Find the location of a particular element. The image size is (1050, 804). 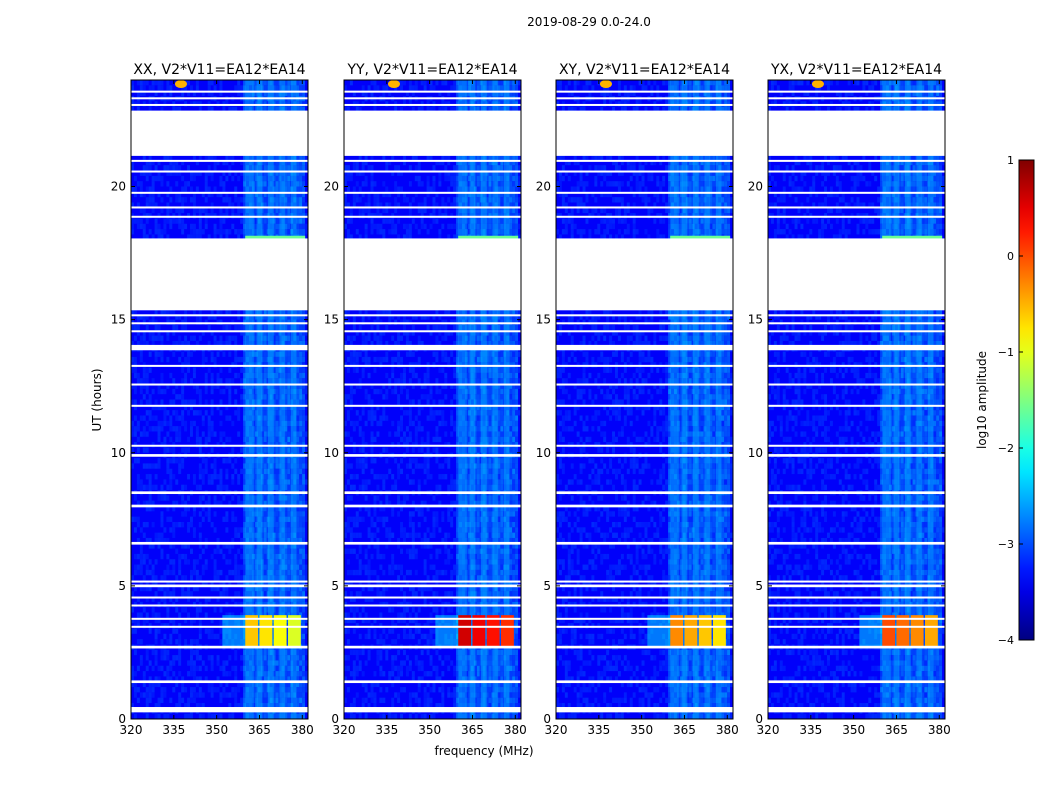

colorbar-label: log10 amplitude is located at coordinates (982, 400).